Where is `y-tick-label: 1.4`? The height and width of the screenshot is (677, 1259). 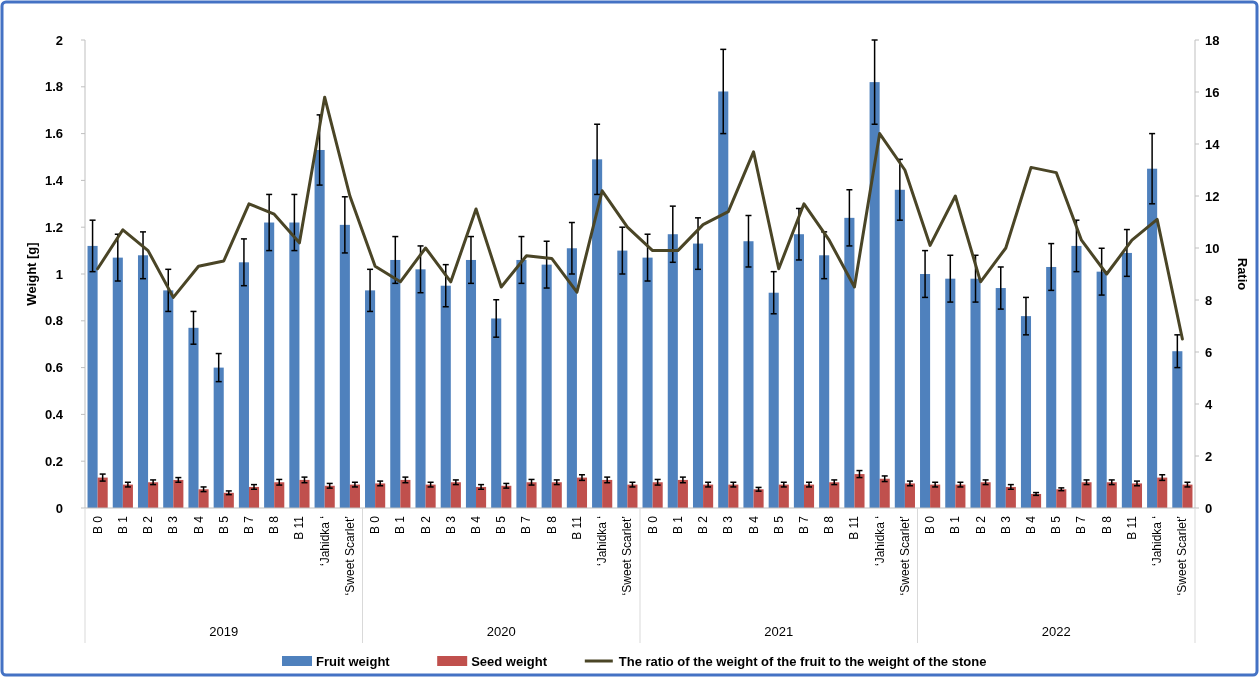 y-tick-label: 1.4 is located at coordinates (54, 180).